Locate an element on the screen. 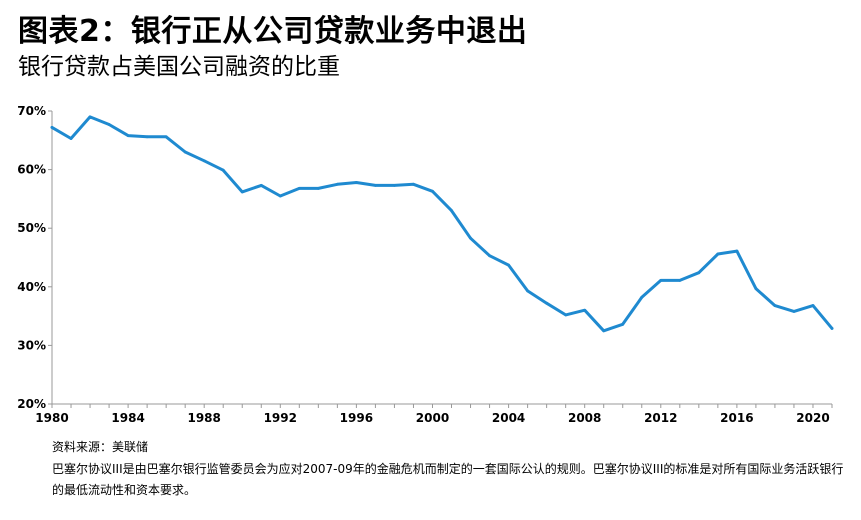  y-tick-label: 40% is located at coordinates (31, 287).